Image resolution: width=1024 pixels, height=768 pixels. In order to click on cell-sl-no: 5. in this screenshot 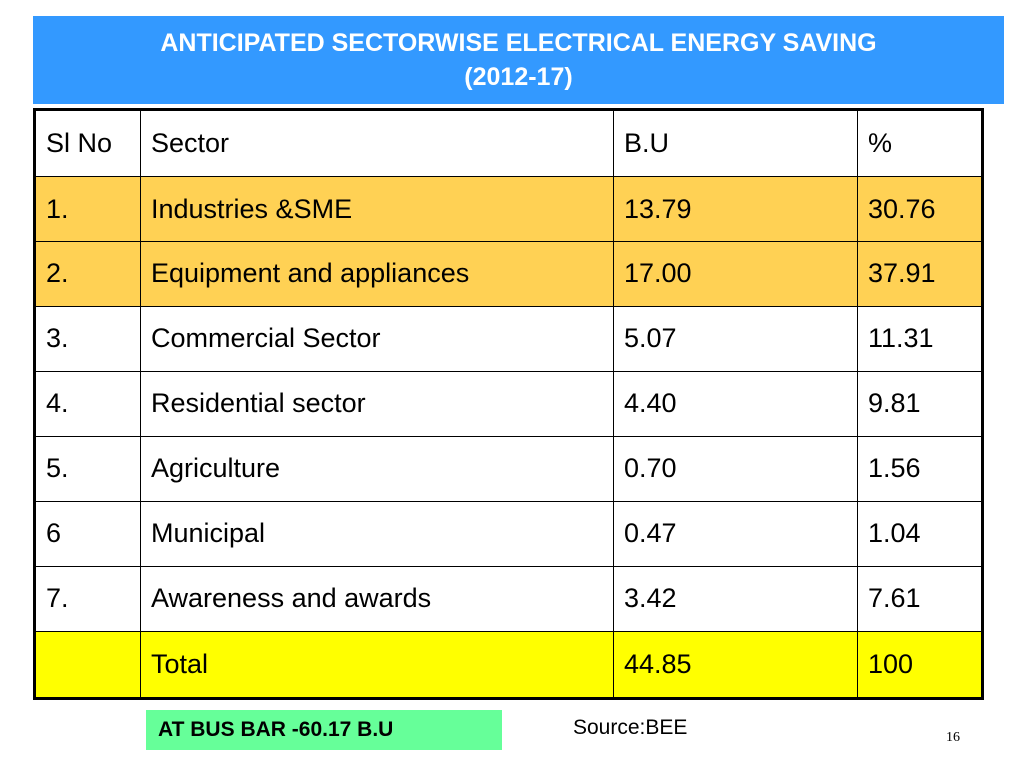, I will do `click(87, 468)`.